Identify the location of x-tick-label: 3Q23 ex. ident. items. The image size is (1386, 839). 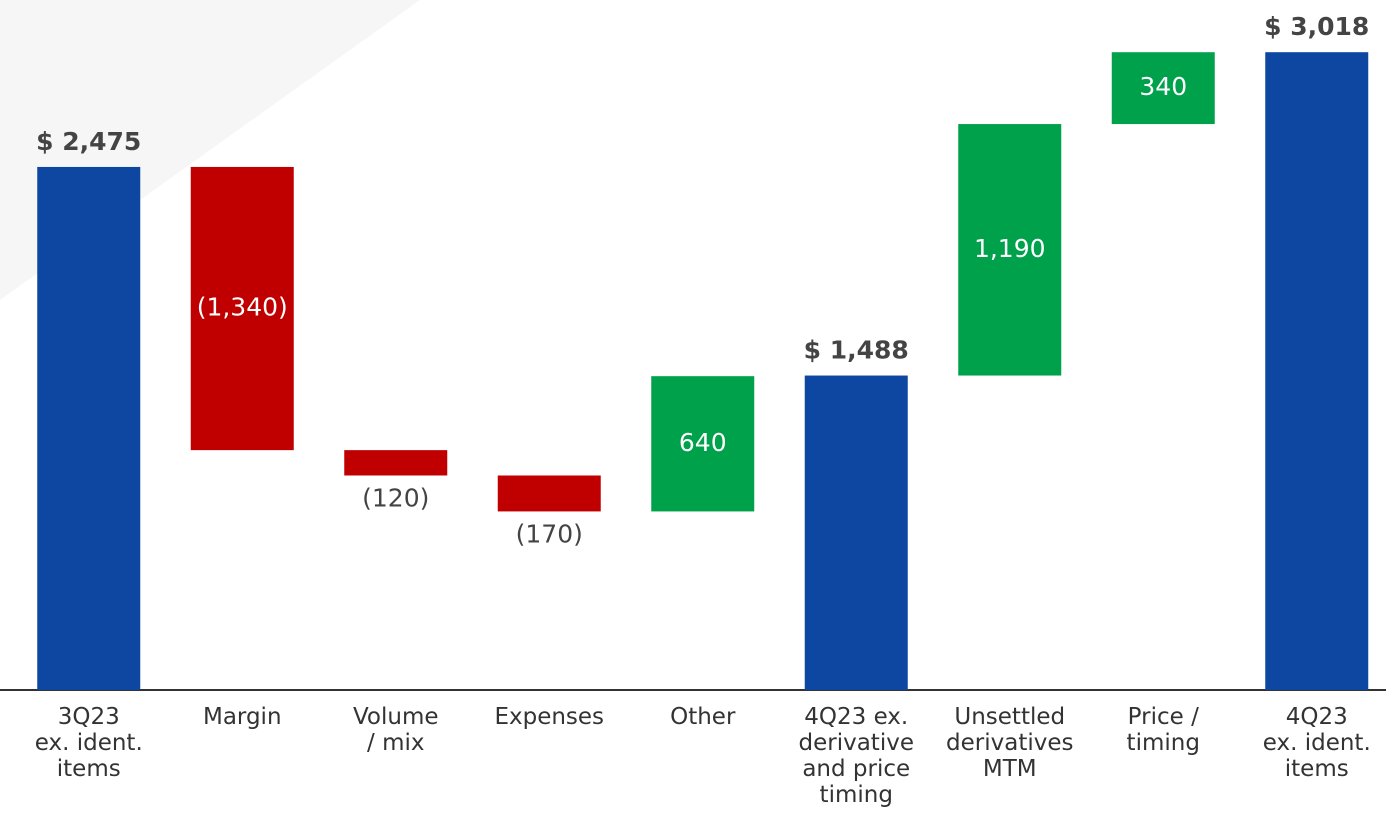
(88, 743).